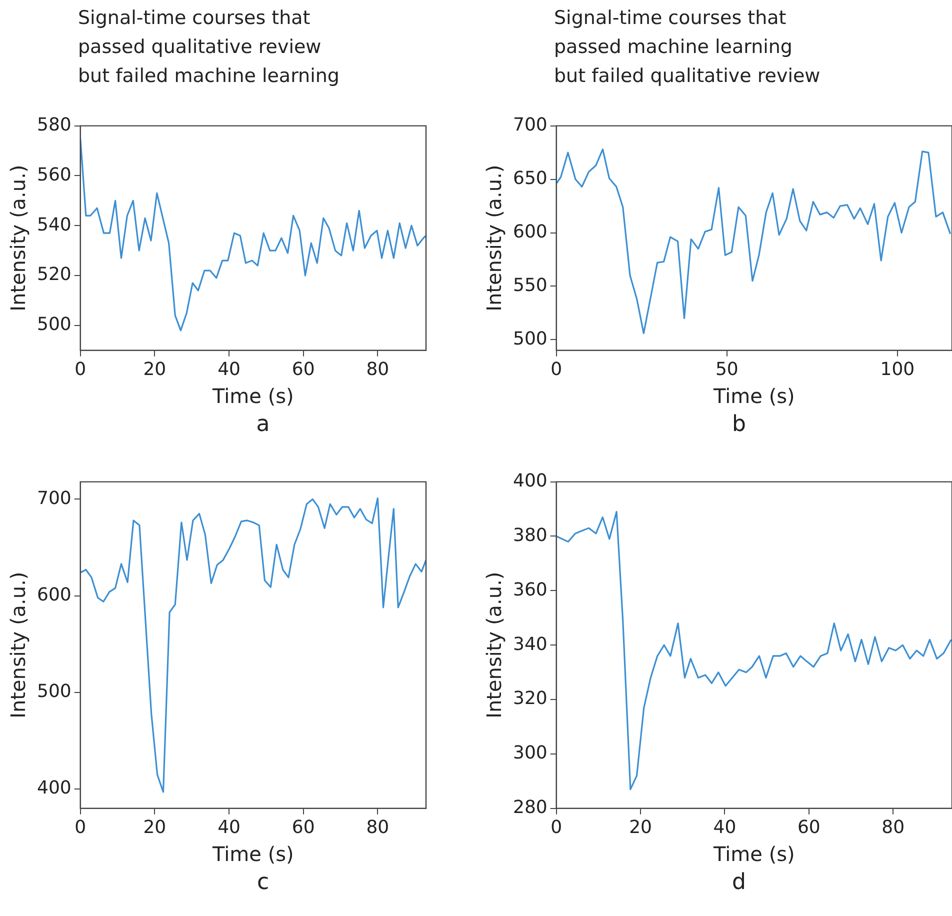  What do you see at coordinates (263, 424) in the screenshot?
I see `text: a` at bounding box center [263, 424].